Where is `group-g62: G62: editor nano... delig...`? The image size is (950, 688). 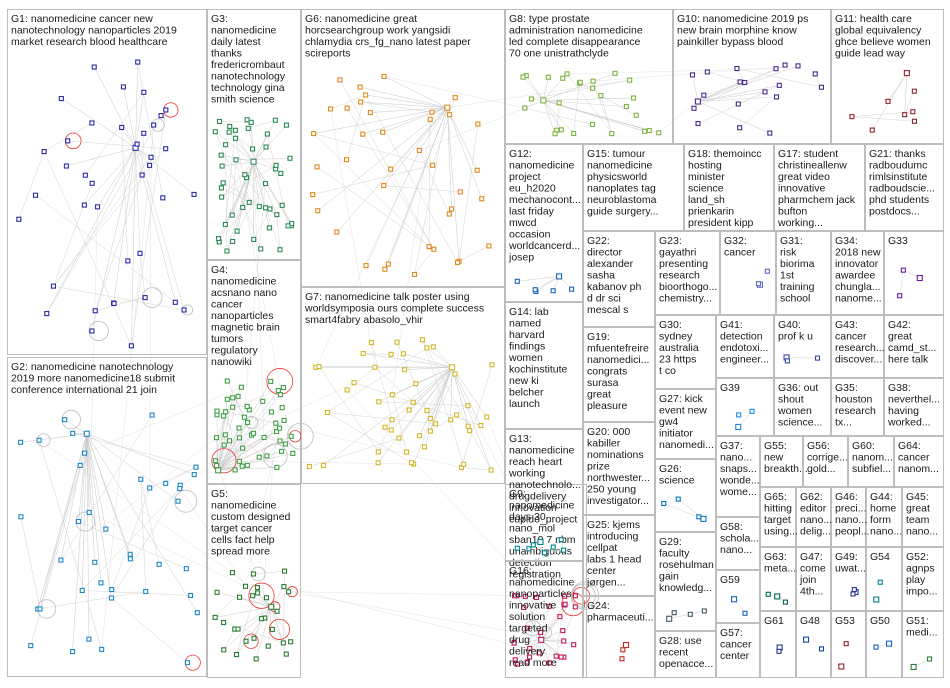 group-g62: G62: editor nano... delig... is located at coordinates (814, 517).